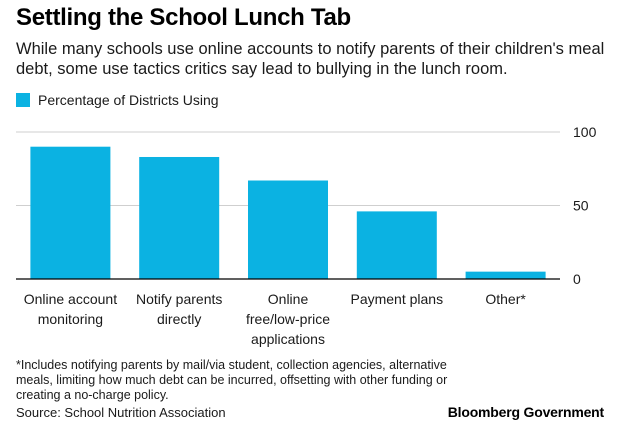 The image size is (620, 427). What do you see at coordinates (581, 206) in the screenshot?
I see `y-tick-label: 50` at bounding box center [581, 206].